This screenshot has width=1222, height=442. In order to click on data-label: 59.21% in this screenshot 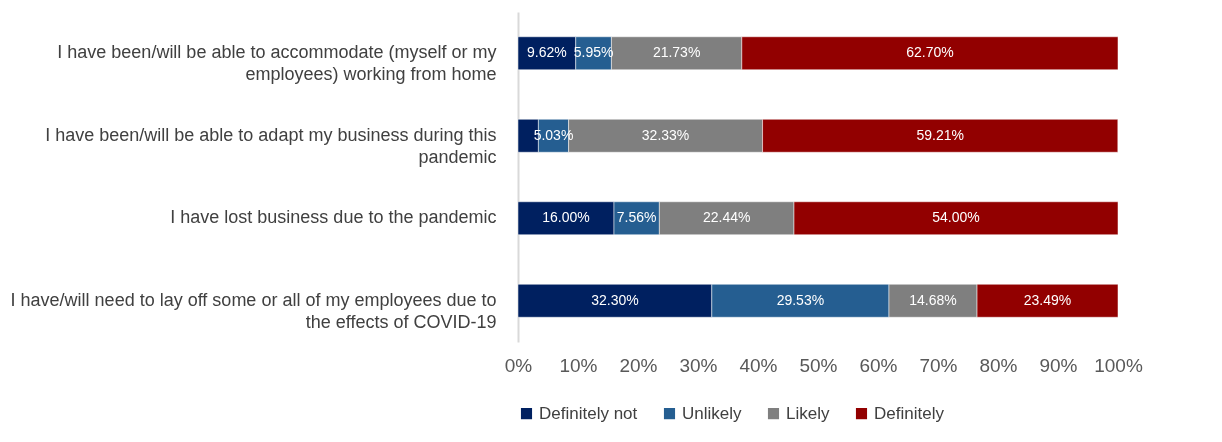, I will do `click(940, 134)`.